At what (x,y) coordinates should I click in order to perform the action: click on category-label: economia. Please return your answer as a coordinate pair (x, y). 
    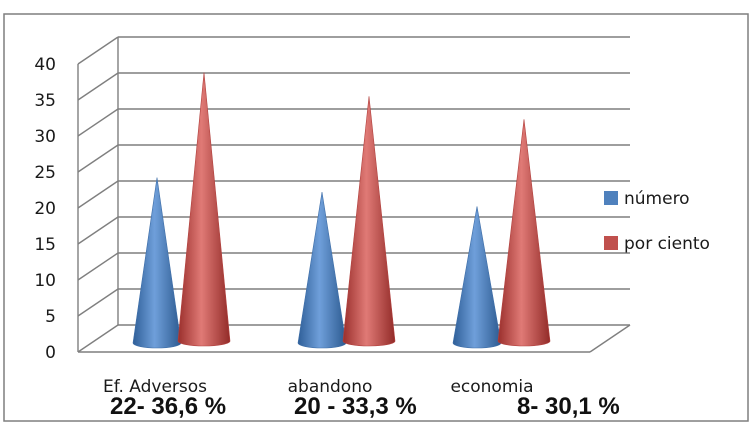
    Looking at the image, I should click on (491, 387).